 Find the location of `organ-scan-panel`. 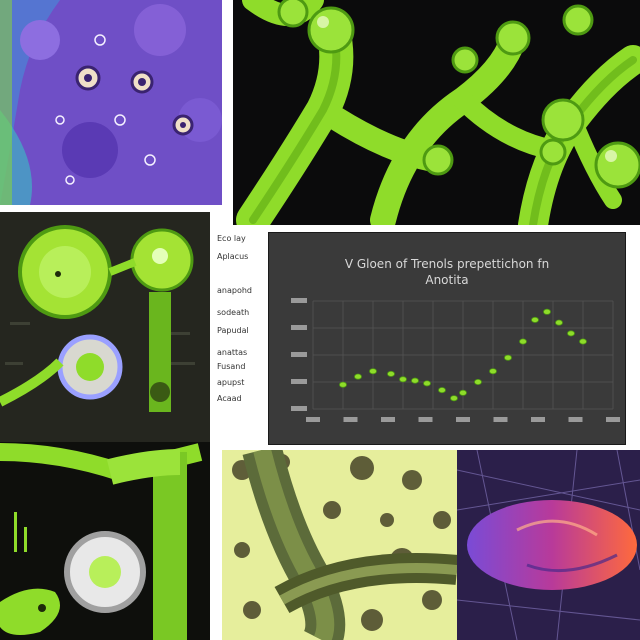

organ-scan-panel is located at coordinates (548, 545).